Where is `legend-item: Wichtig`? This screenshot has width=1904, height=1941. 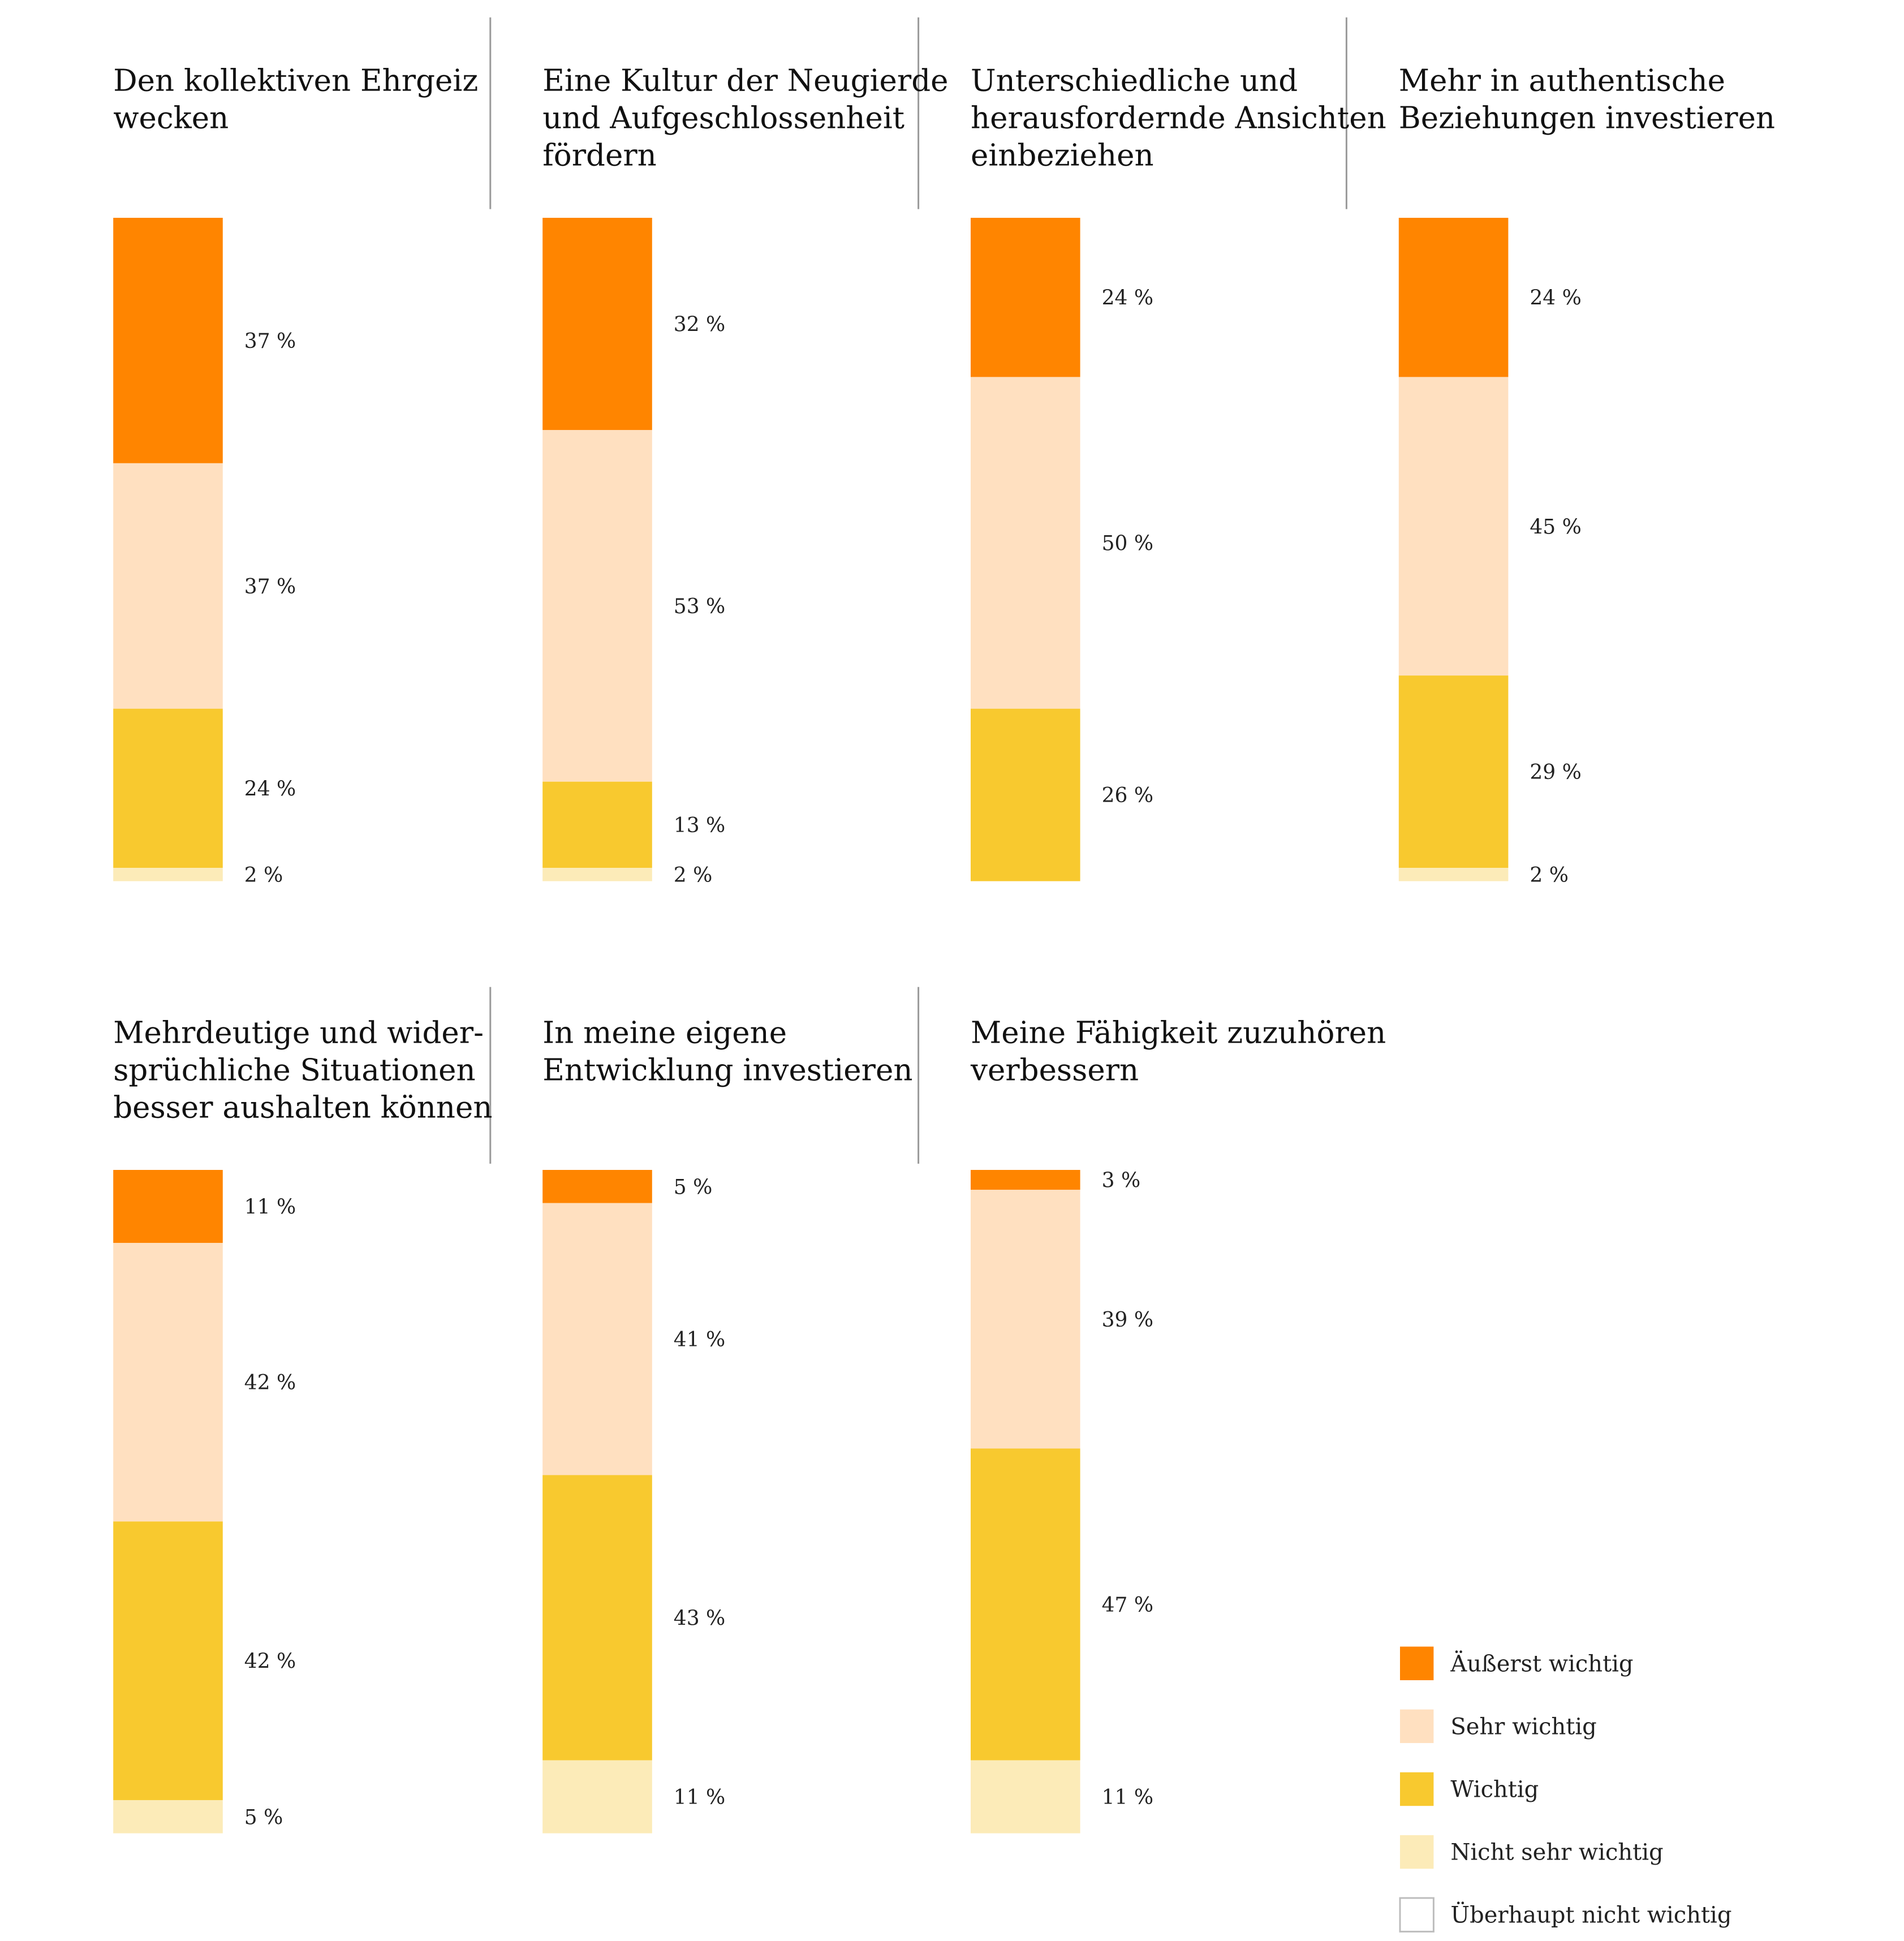
legend-item: Wichtig is located at coordinates (1469, 1789).